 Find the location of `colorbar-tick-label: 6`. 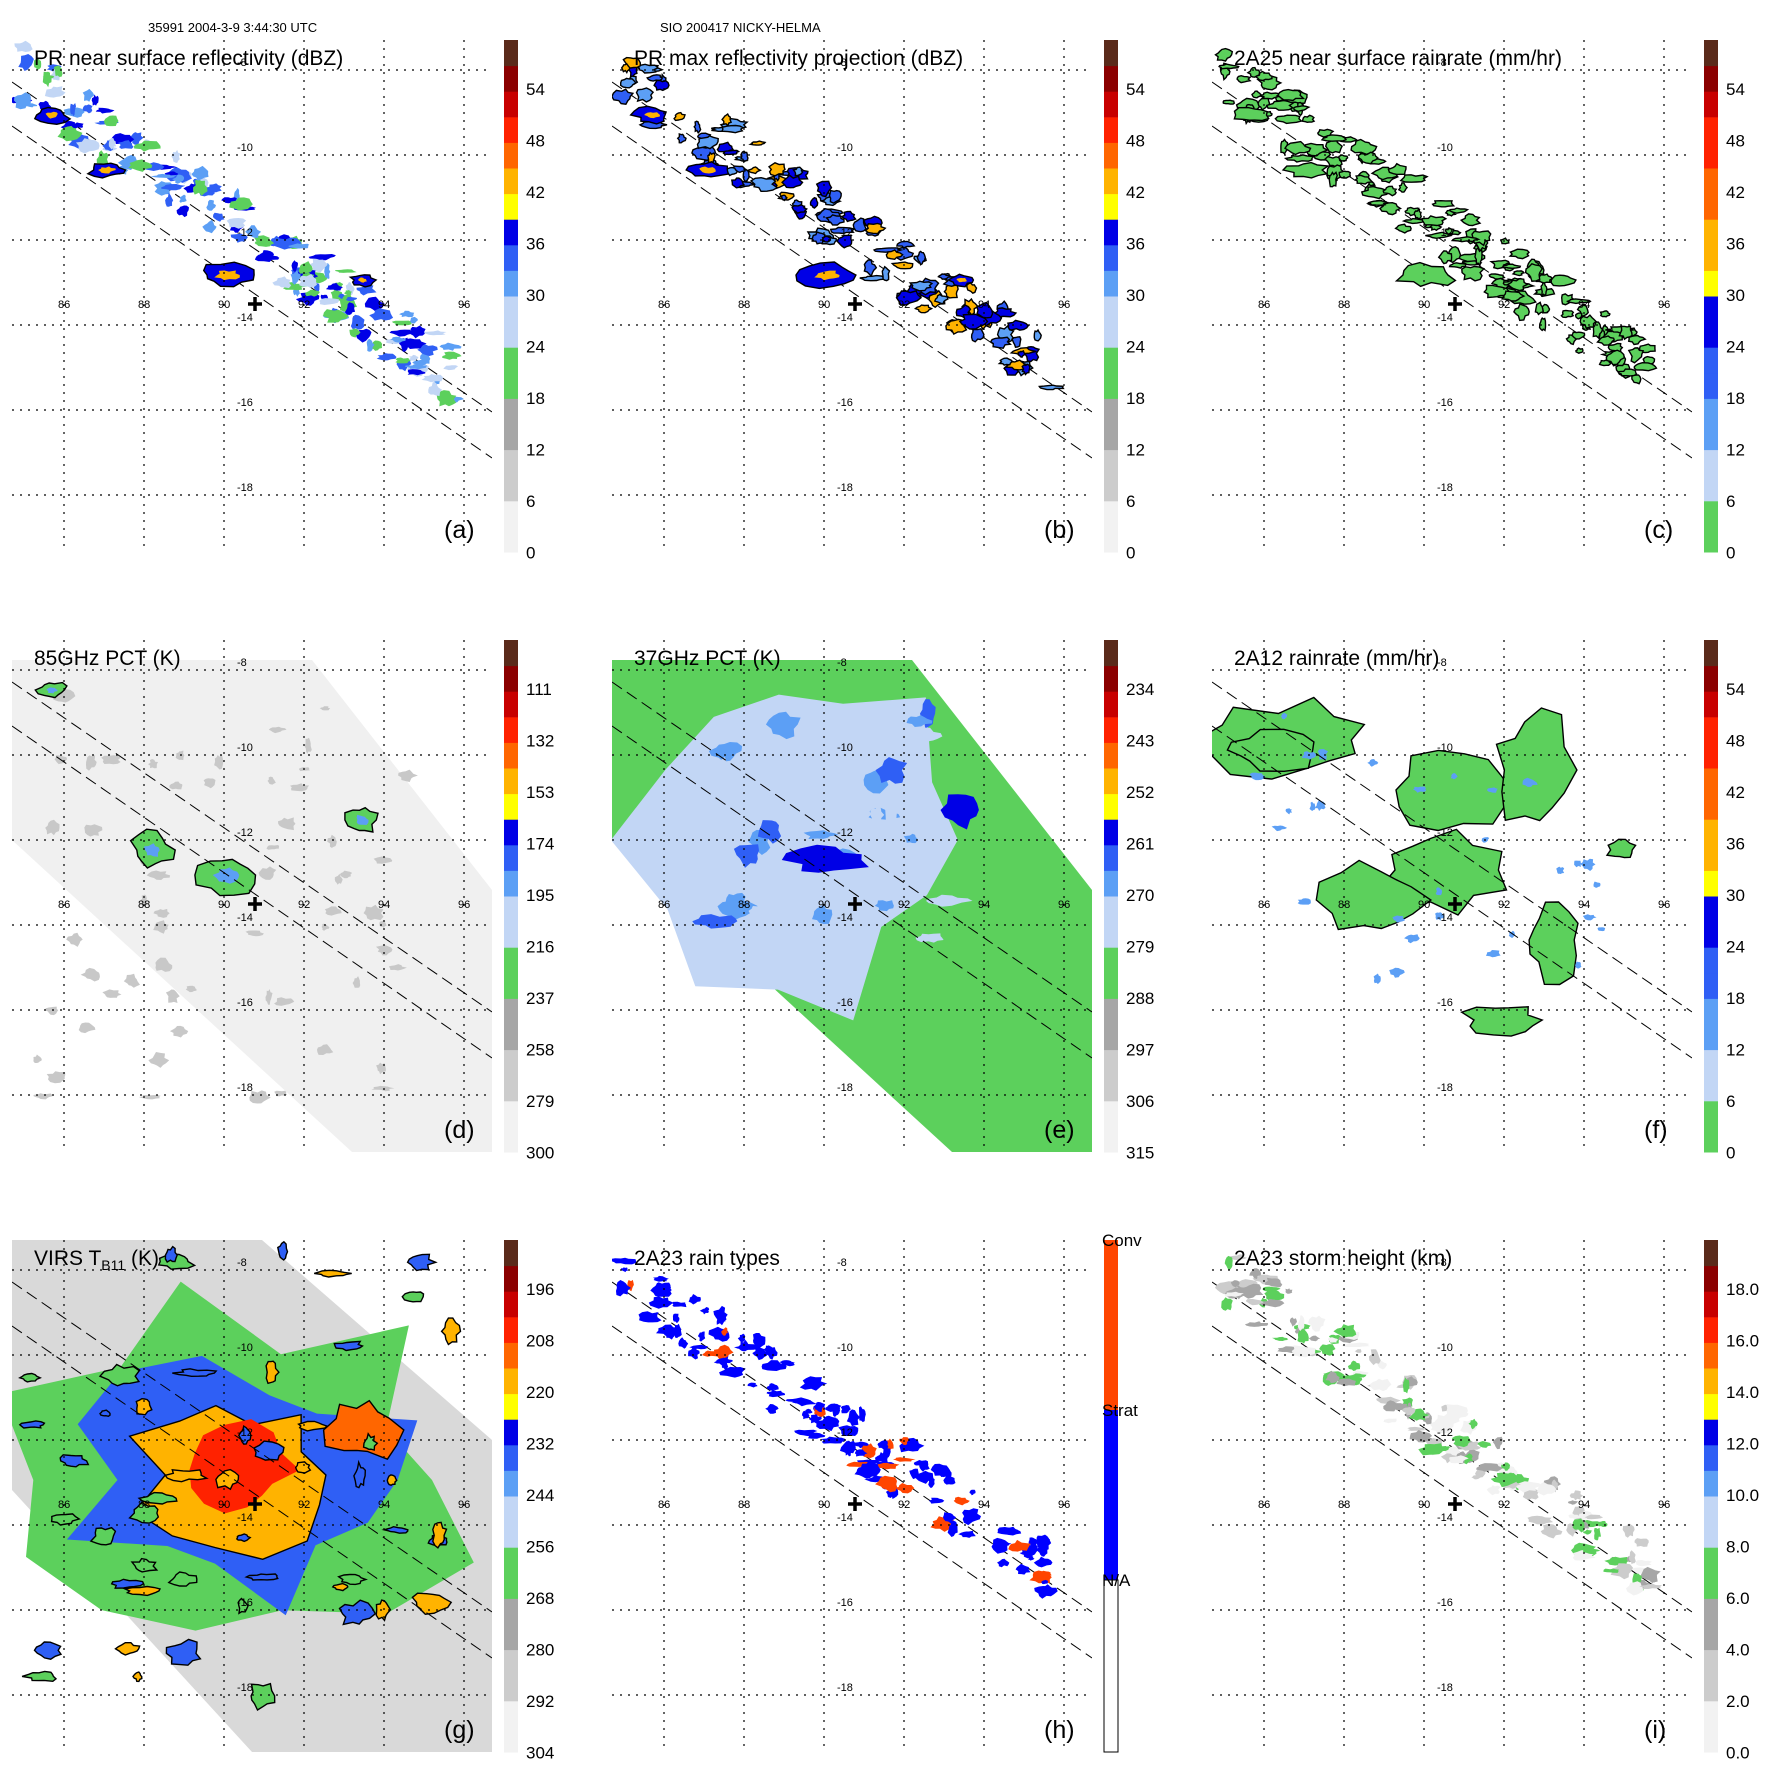

colorbar-tick-label: 6 is located at coordinates (1730, 501).